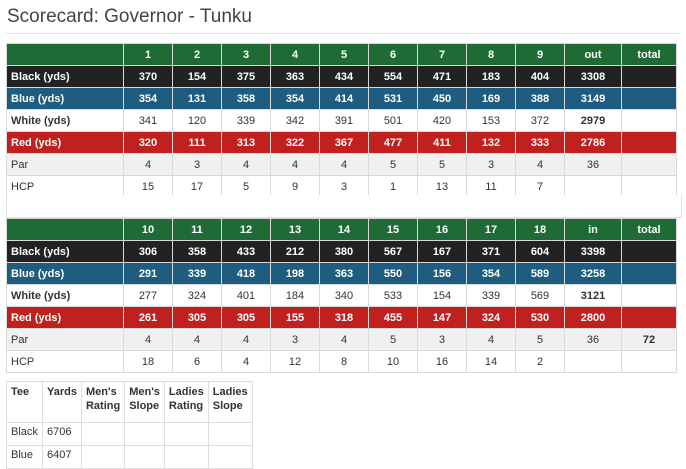 Image resolution: width=686 pixels, height=469 pixels. Describe the element at coordinates (197, 98) in the screenshot. I see `hole-value-cell: 131` at that location.